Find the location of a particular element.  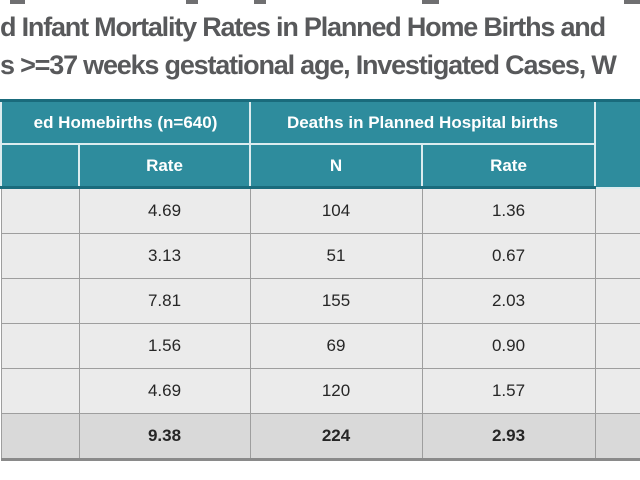

header-group-homebirths: ed Homebirths (n=640) is located at coordinates (125, 122).